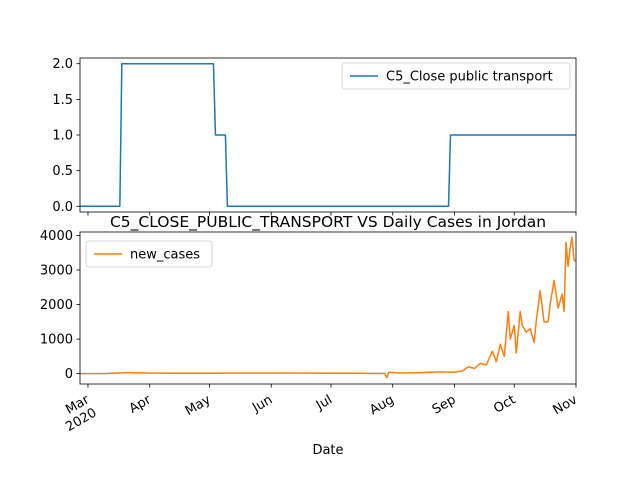 This screenshot has width=640, height=480. I want to click on bottom-plot-legend: new_cases, so click(149, 254).